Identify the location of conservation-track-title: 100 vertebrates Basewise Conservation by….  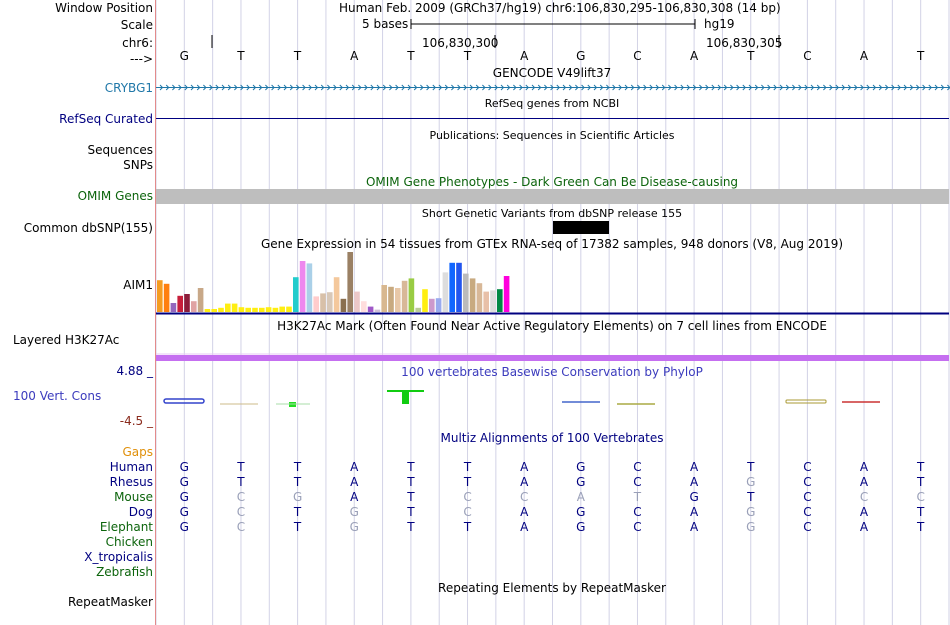
(552, 372).